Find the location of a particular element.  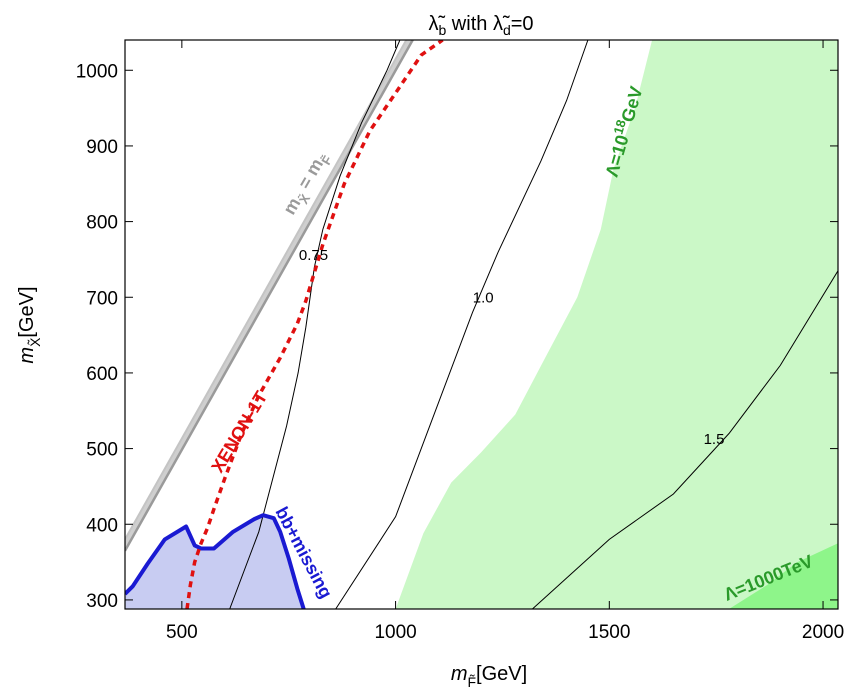

title-middle: with is located at coordinates (469, 24).